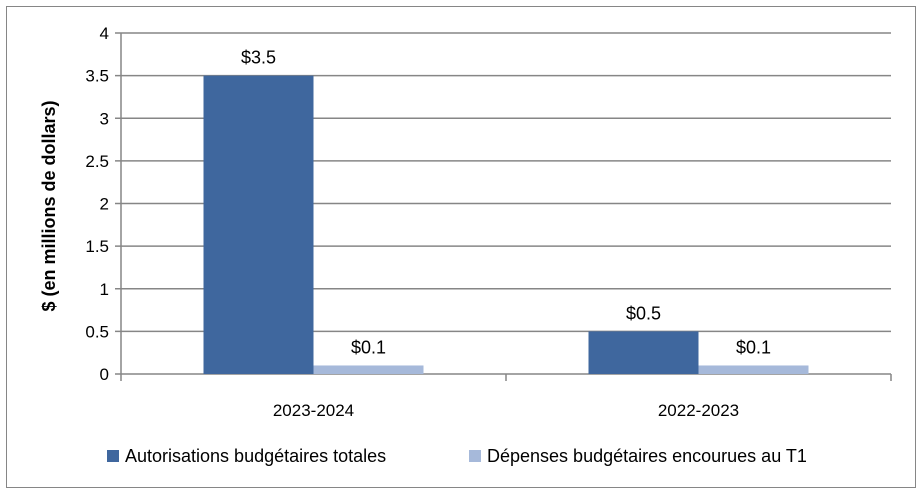 The image size is (923, 496). Describe the element at coordinates (255, 456) in the screenshot. I see `legend-label: Autorisations budgétaires totales` at that location.